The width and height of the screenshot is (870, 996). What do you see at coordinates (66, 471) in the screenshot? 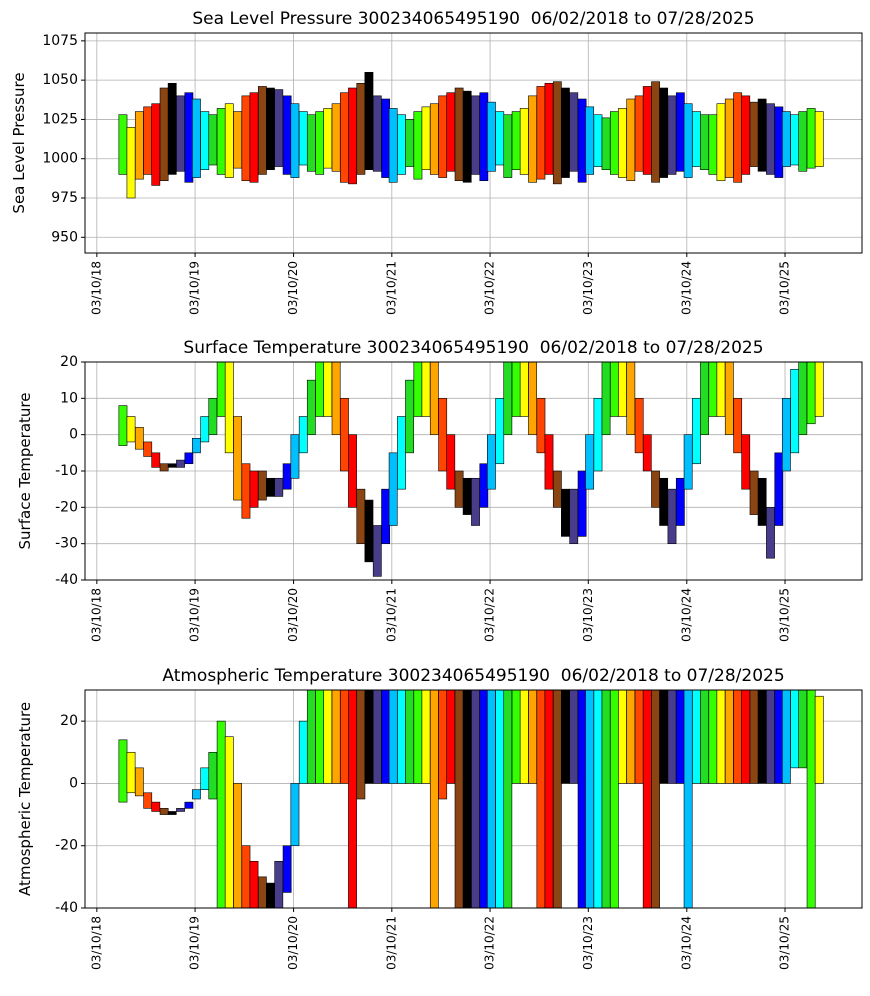
I see `y-tick-label: -10` at bounding box center [66, 471].